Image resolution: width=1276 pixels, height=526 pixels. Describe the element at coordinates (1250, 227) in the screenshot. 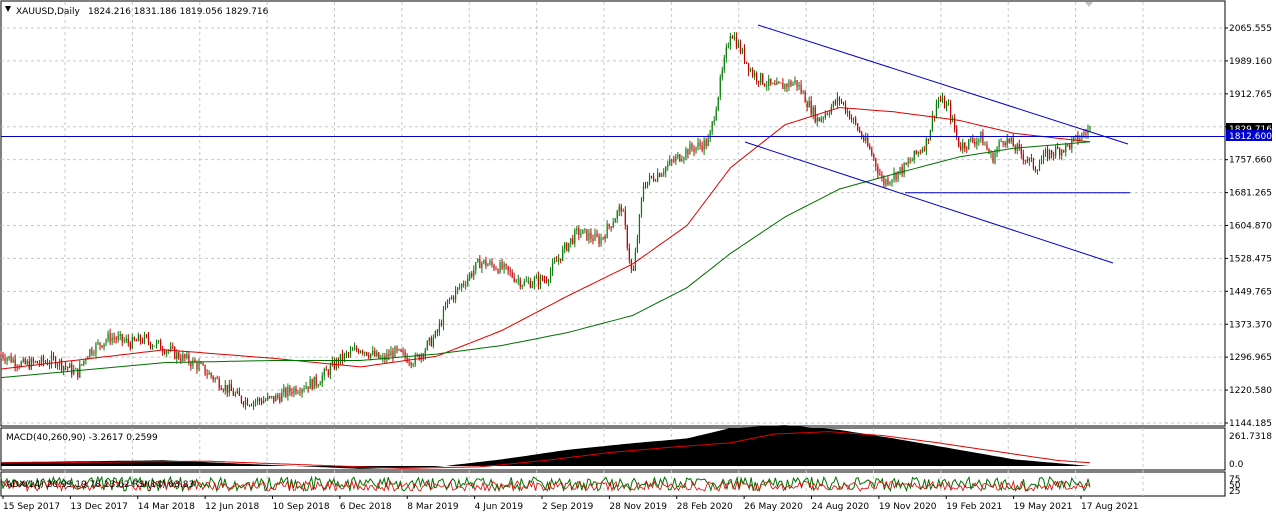

I see `y-tick-label: 1604.870` at that location.